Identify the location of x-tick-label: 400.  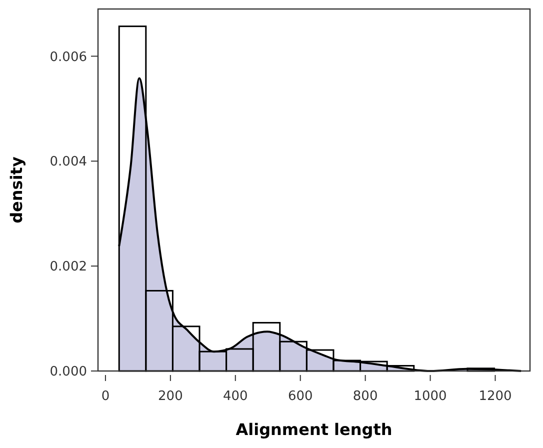
(235, 396).